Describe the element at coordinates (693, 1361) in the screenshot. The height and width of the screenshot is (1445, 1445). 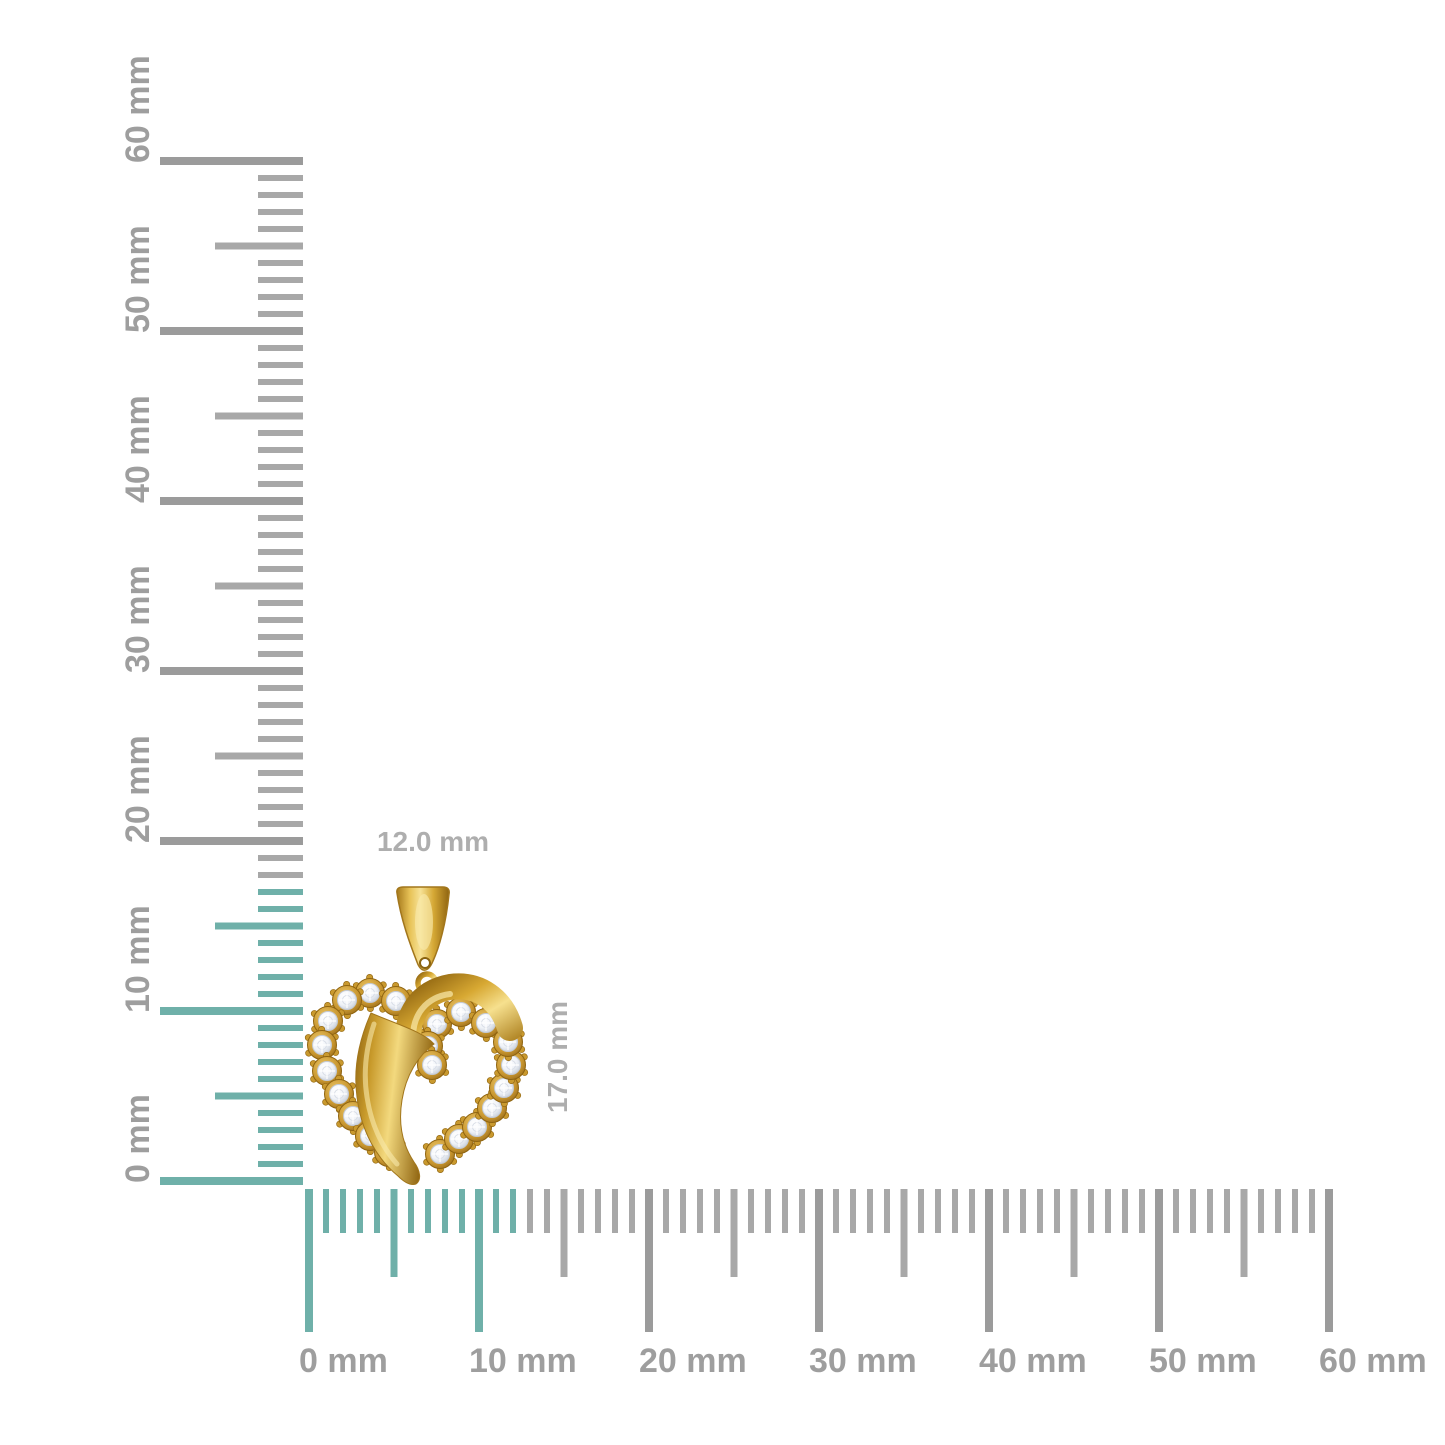
I see `h-ruler-label: 20 mm` at that location.